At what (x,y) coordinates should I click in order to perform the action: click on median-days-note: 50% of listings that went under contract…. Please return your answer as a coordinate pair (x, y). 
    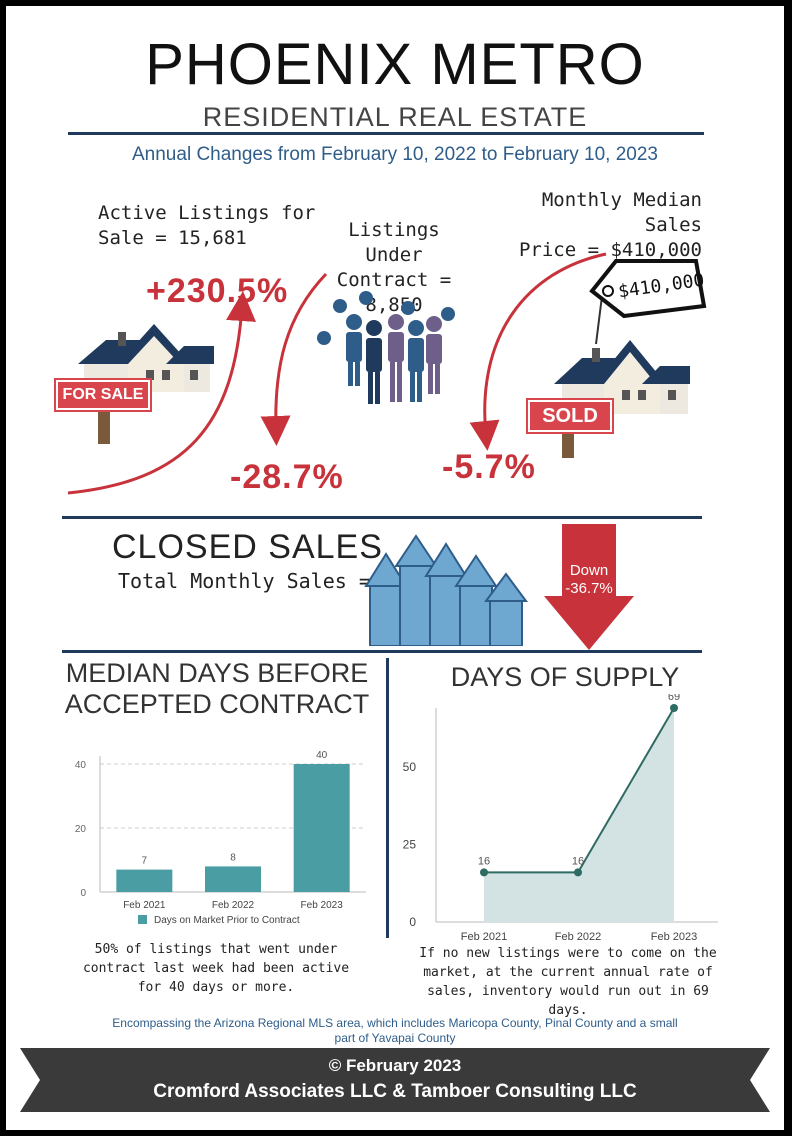
    Looking at the image, I should click on (216, 968).